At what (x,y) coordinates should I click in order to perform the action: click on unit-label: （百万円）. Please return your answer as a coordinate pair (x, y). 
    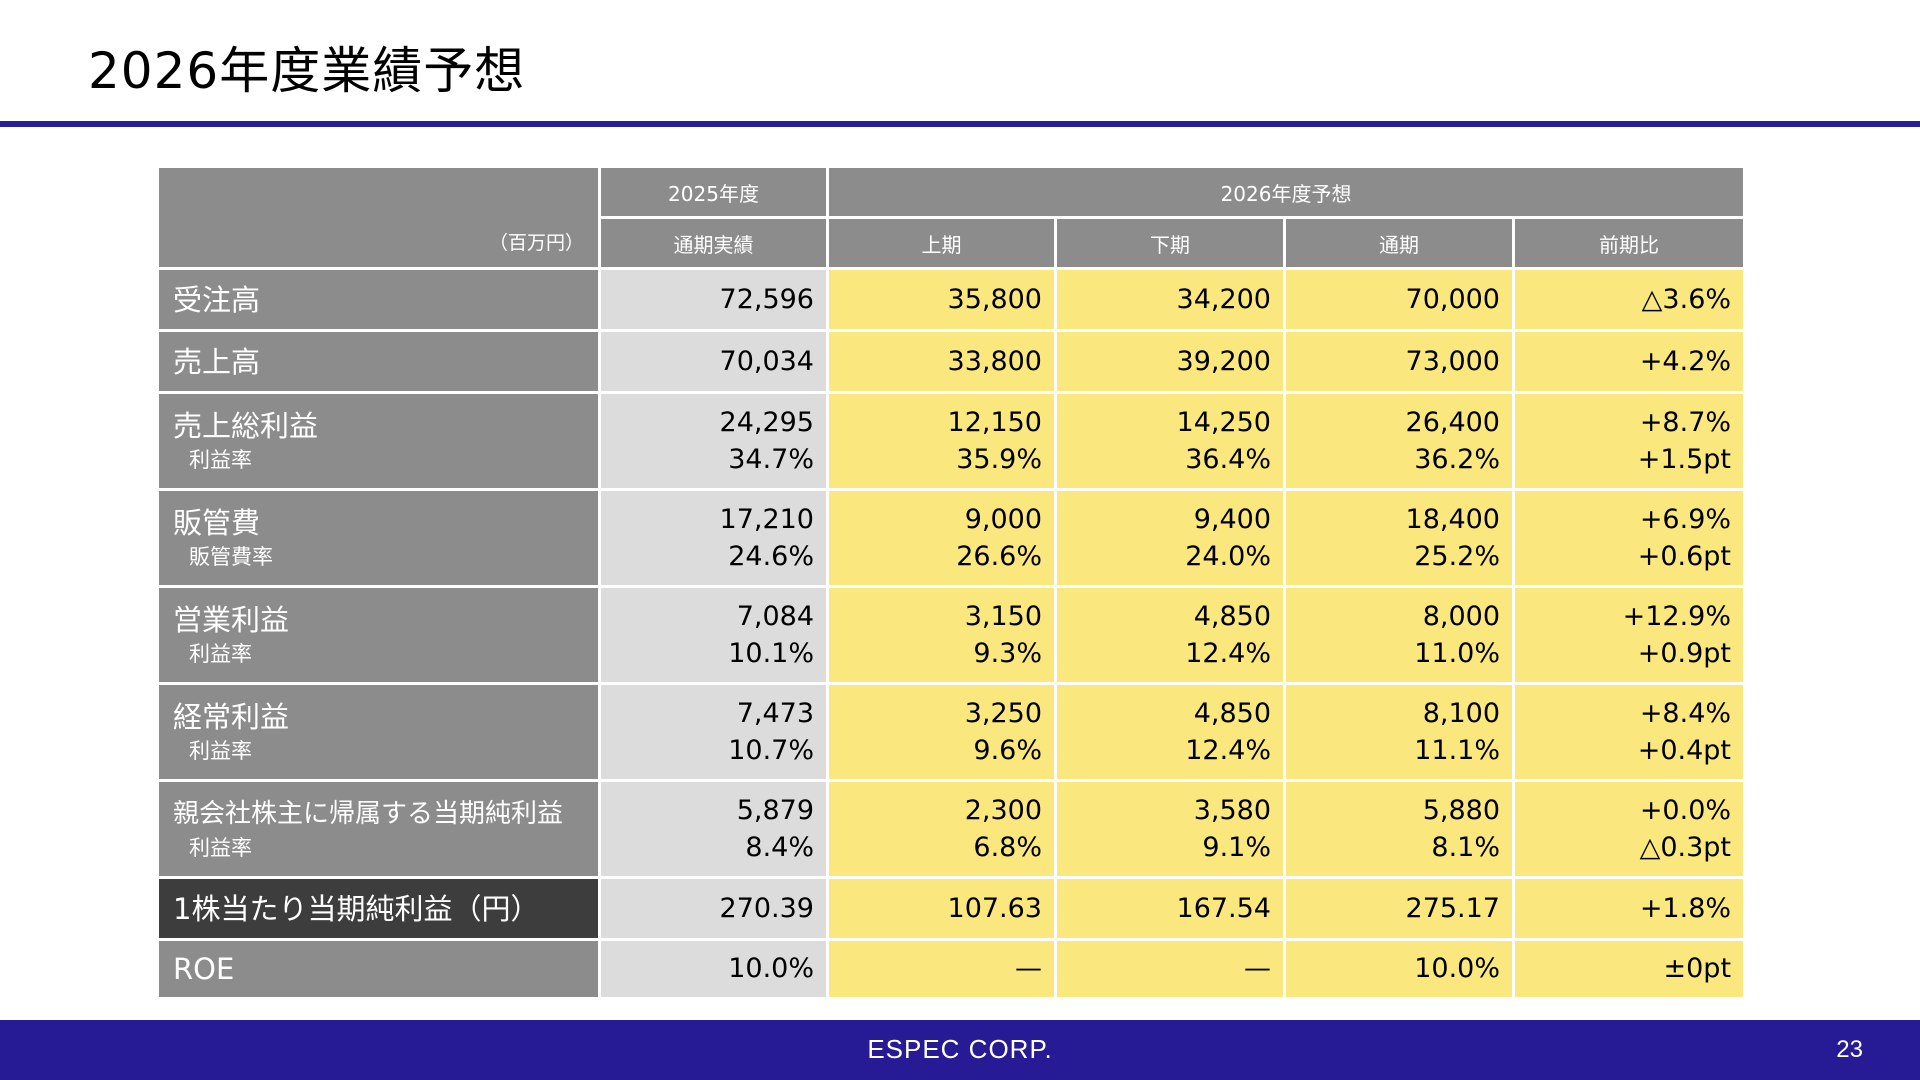
    Looking at the image, I should click on (380, 219).